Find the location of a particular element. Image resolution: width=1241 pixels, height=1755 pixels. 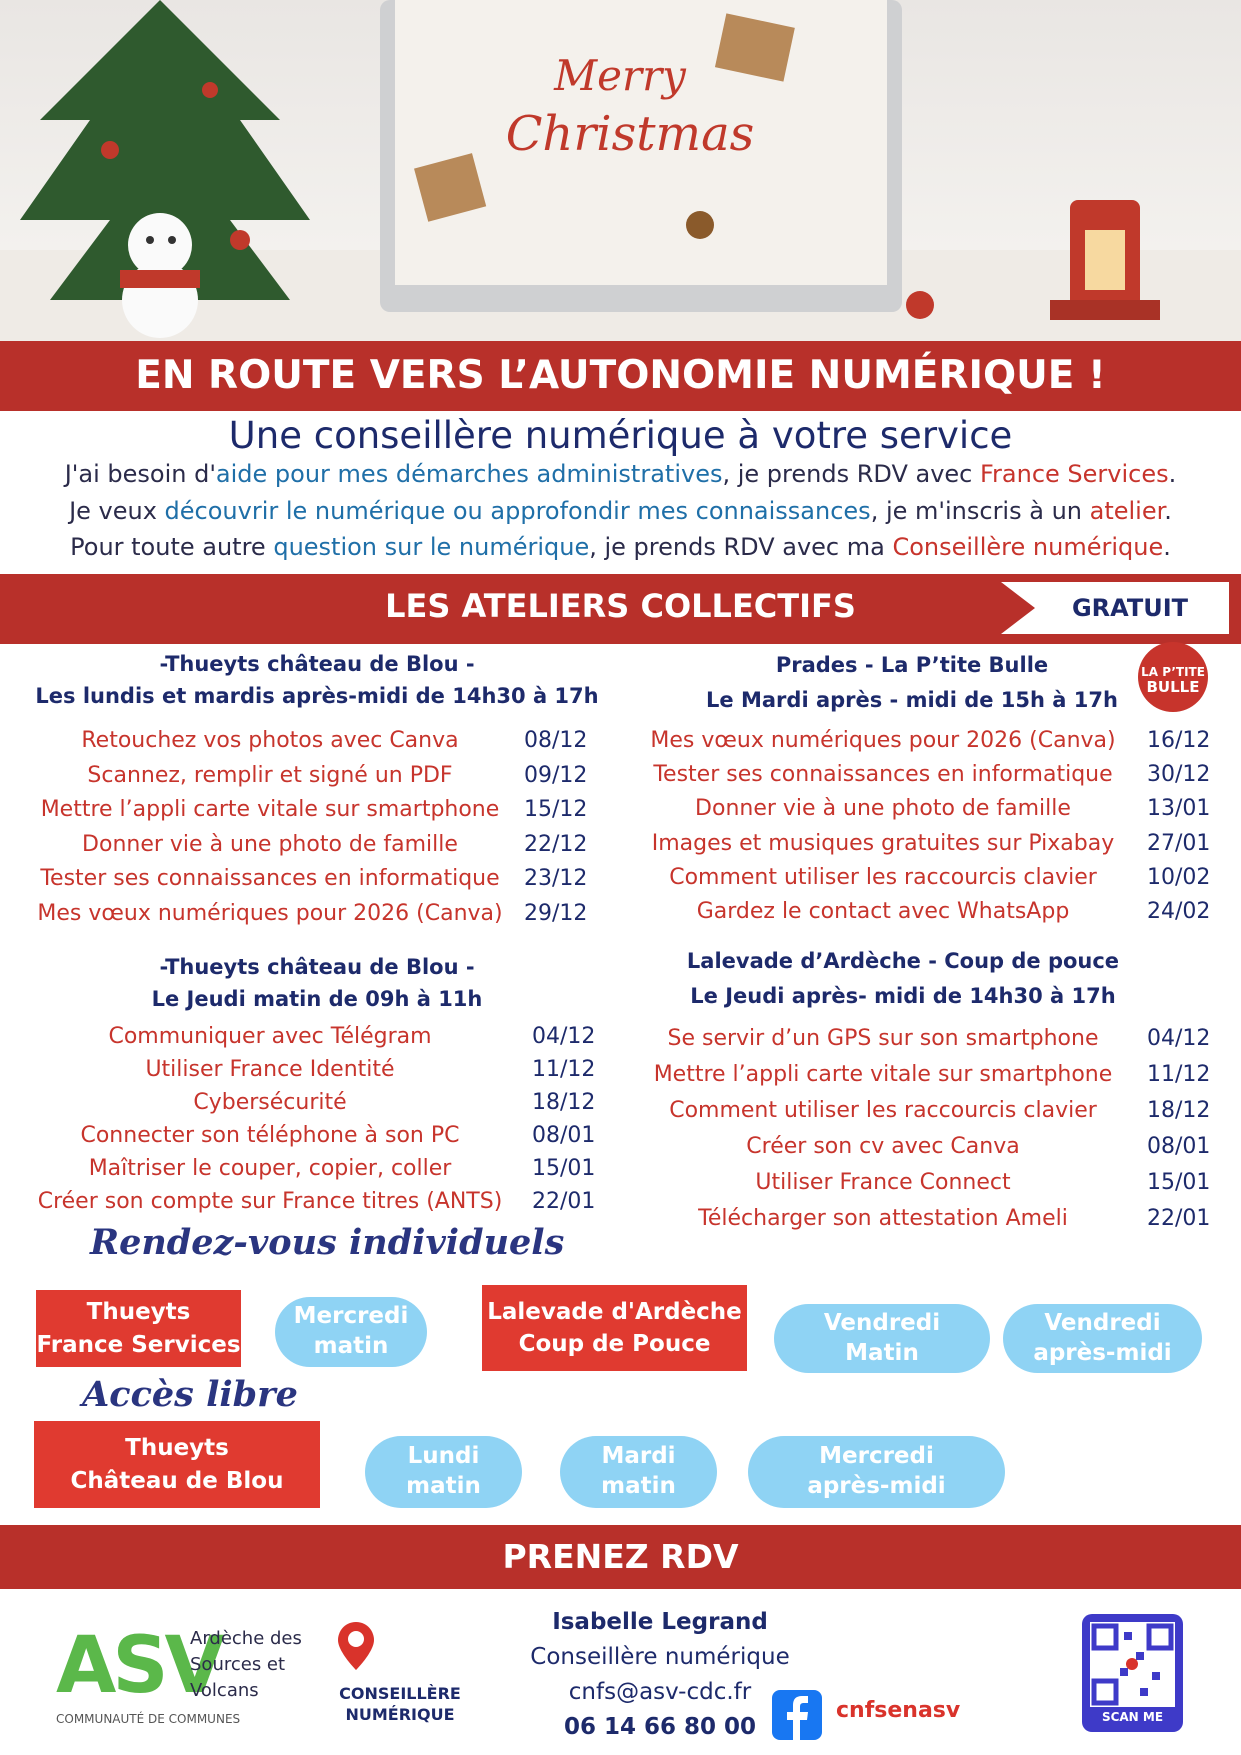

intro-segment: , je prends RDV avec ma is located at coordinates (741, 547).